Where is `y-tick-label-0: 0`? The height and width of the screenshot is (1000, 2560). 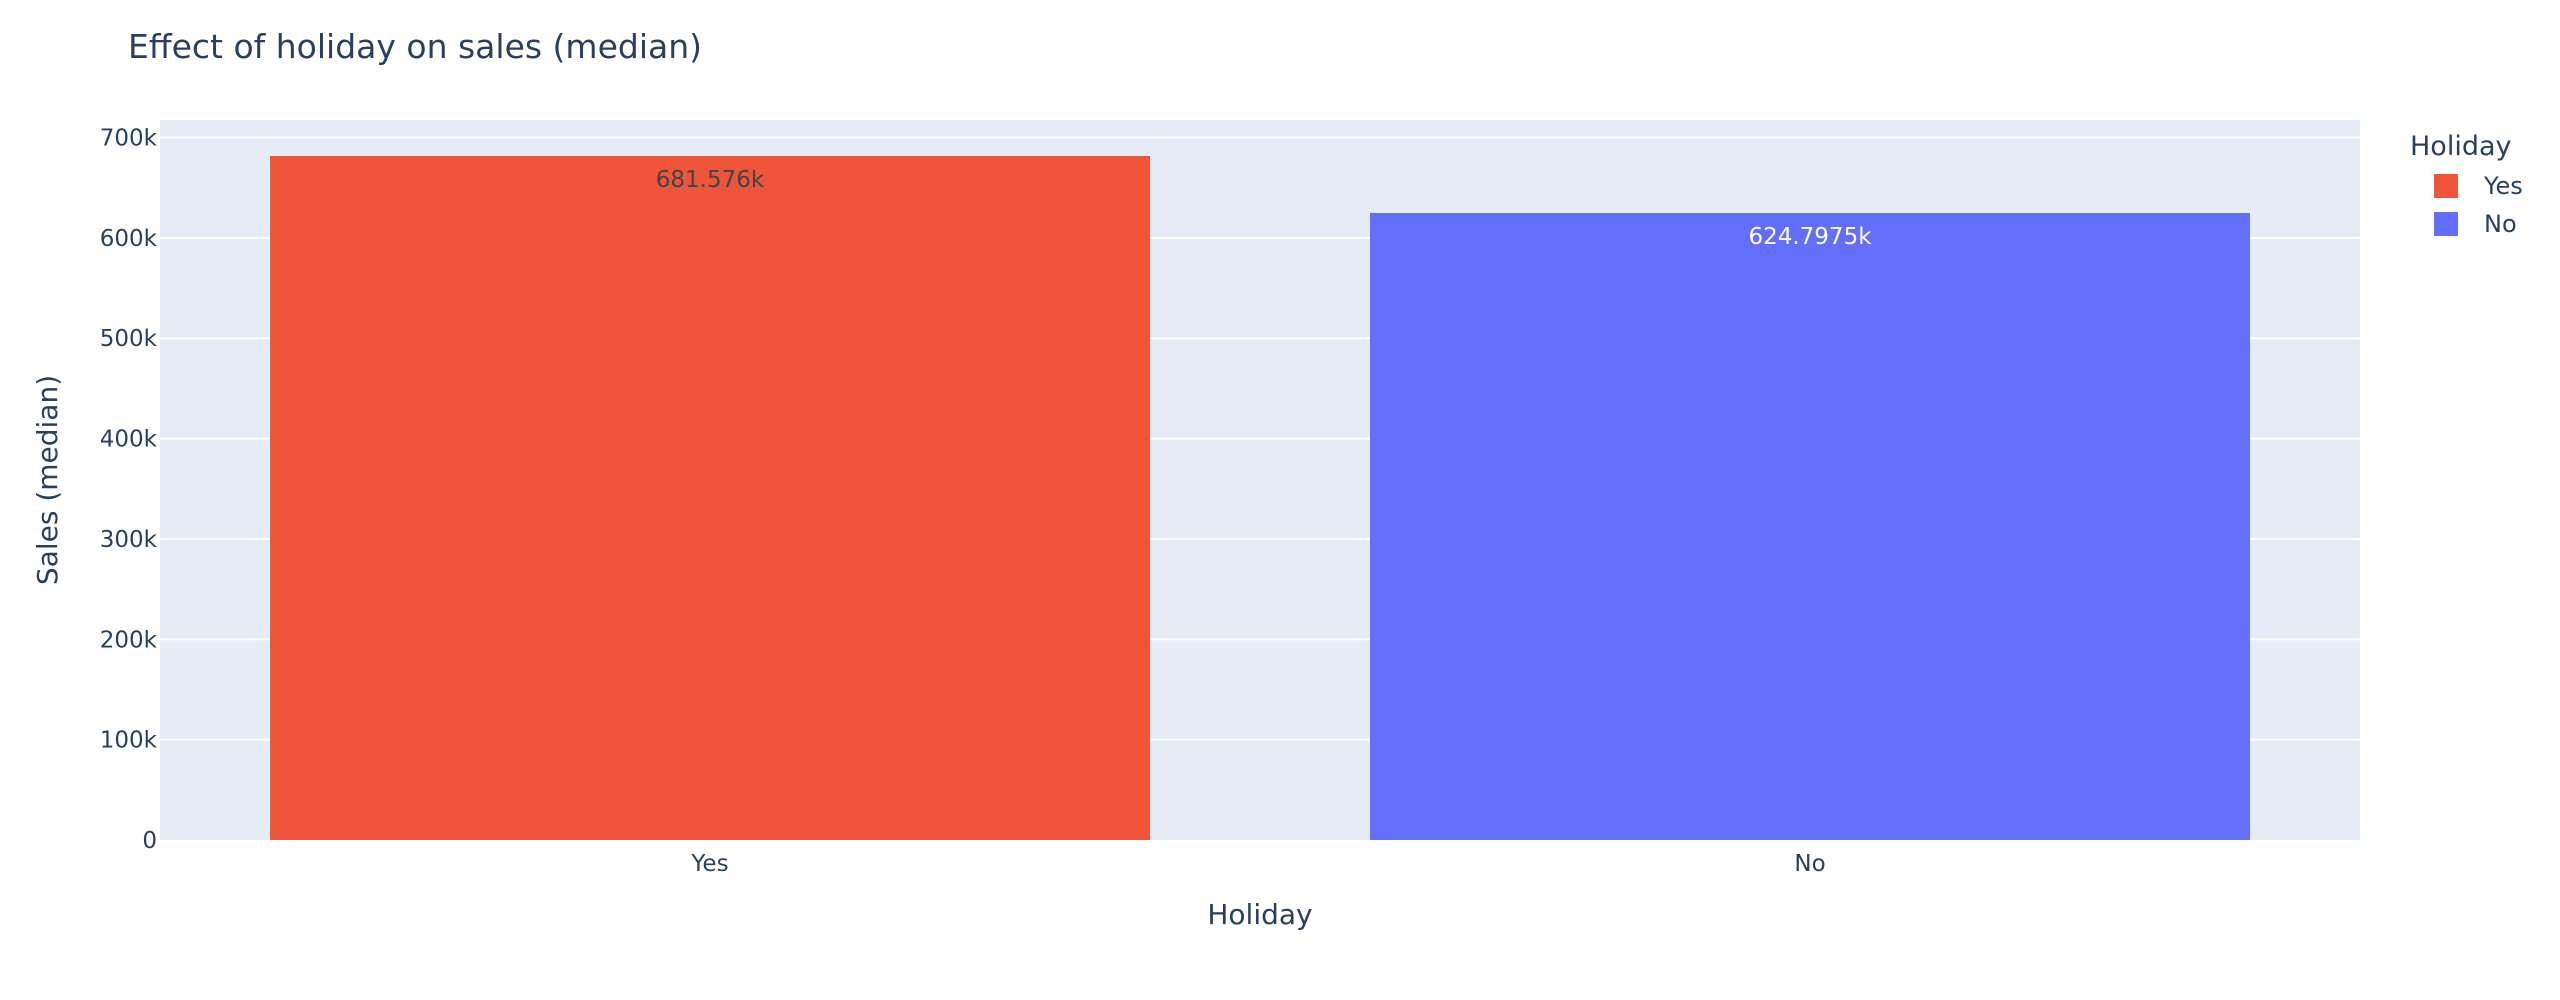
y-tick-label-0: 0 is located at coordinates (149, 841).